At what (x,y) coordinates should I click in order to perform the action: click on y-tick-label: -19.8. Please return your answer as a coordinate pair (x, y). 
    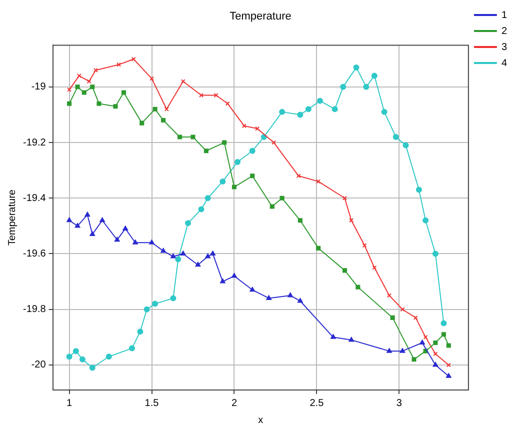
    Looking at the image, I should click on (34, 310).